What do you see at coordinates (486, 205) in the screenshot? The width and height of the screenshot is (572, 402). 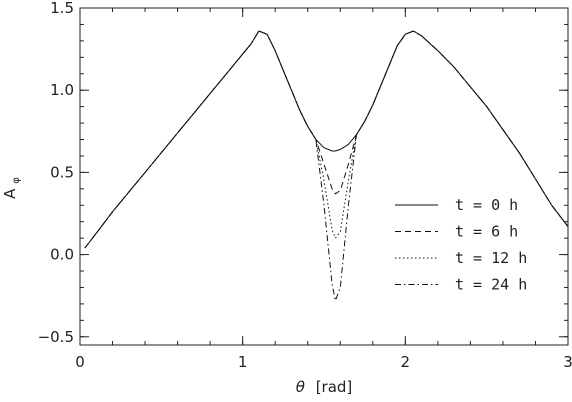 I see `legend-label-0: t = 0 h` at bounding box center [486, 205].